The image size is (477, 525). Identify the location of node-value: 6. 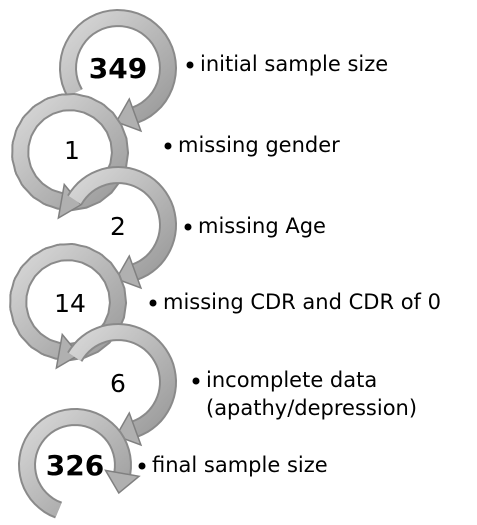
(118, 383).